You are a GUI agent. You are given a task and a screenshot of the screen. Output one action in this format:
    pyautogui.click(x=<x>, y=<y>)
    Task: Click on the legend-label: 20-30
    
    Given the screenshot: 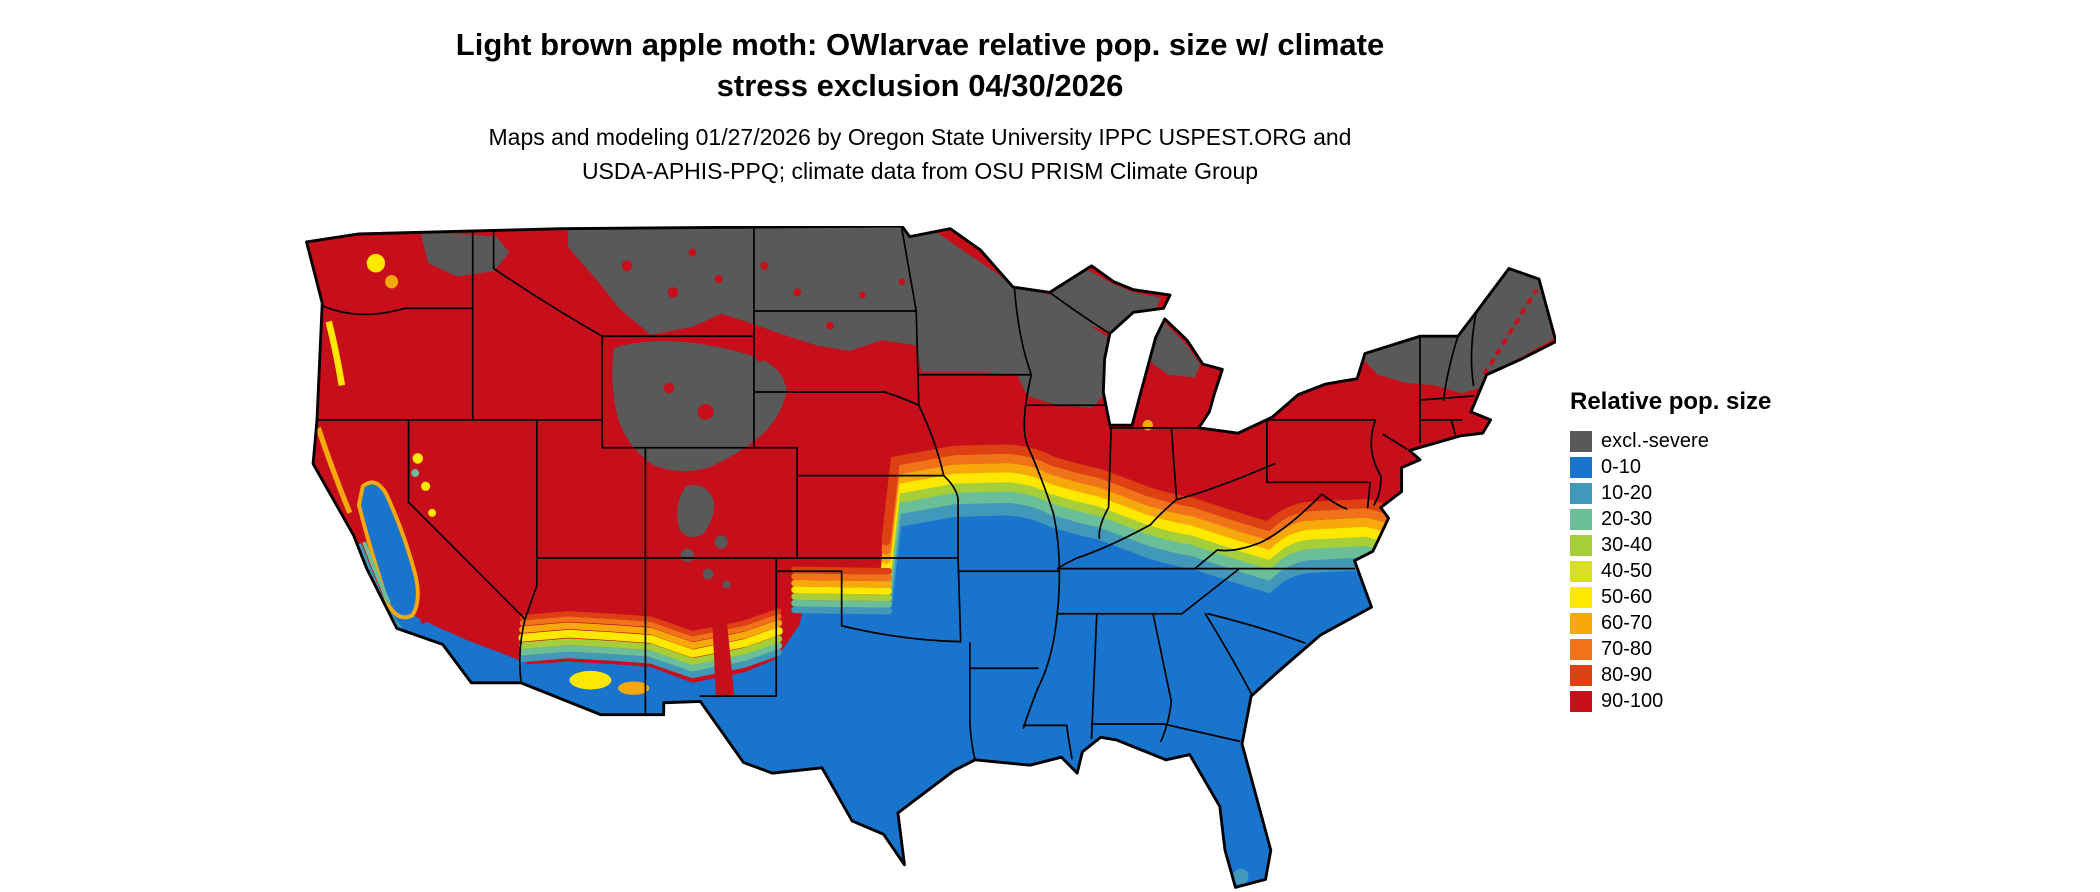 What is the action you would take?
    pyautogui.click(x=1627, y=518)
    